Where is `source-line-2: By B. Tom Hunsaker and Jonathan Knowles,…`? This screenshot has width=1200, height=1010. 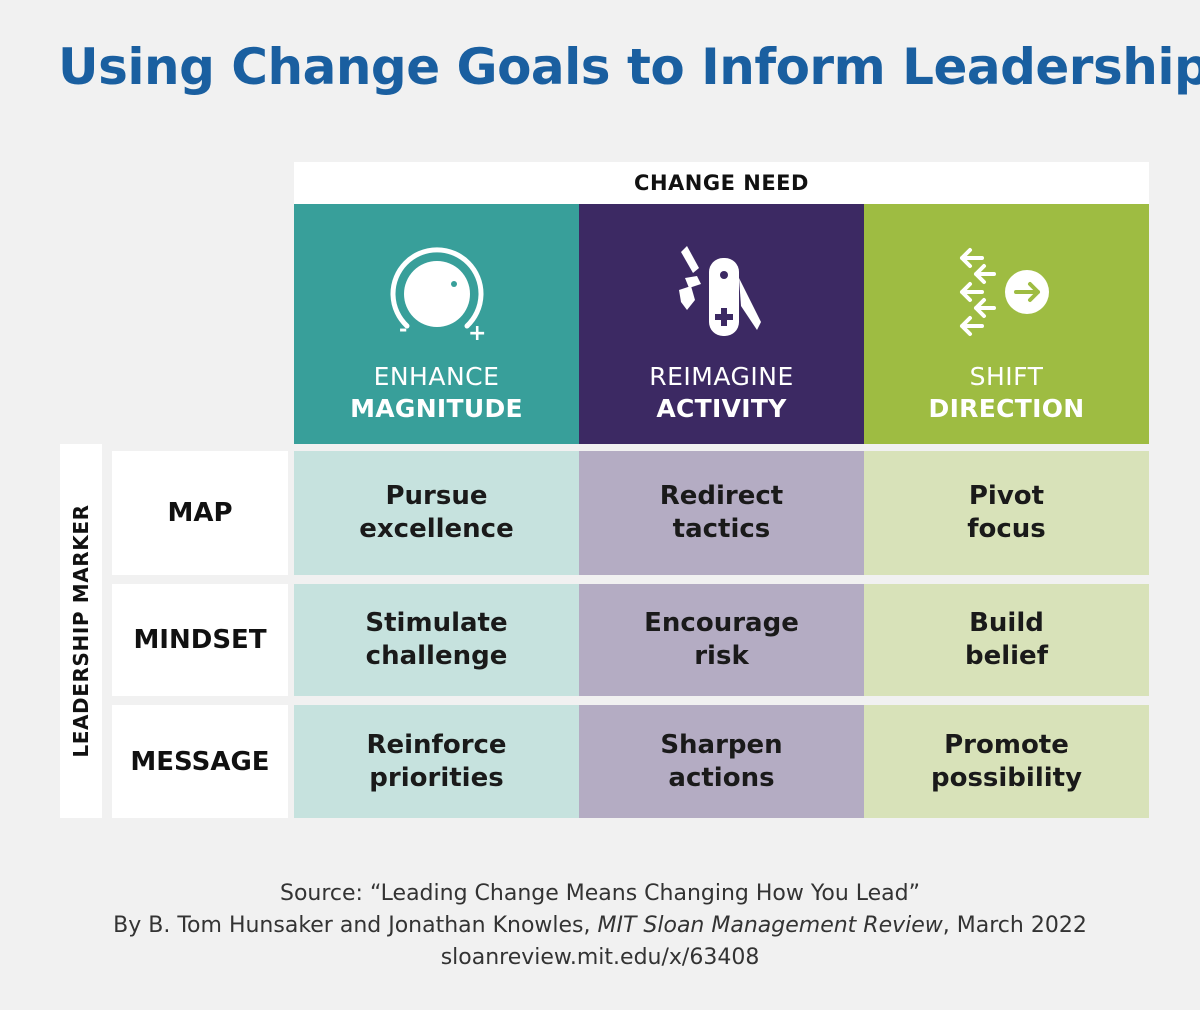
source-line-2: By B. Tom Hunsaker and Jonathan Knowles,… is located at coordinates (600, 926).